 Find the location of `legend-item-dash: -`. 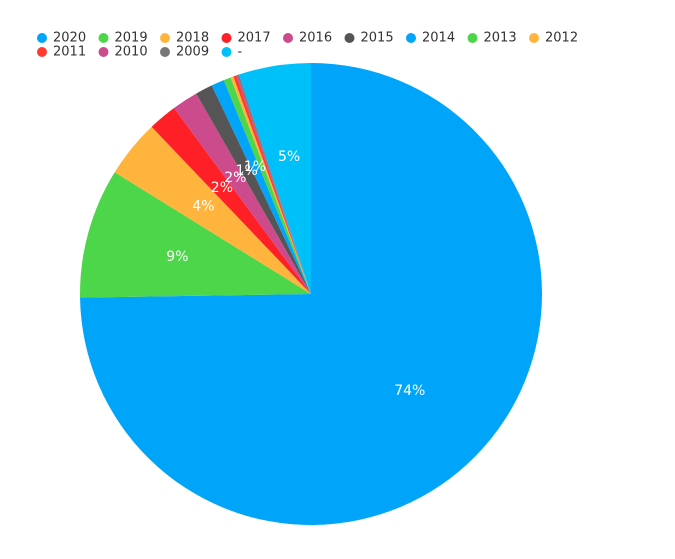

legend-item-dash: - is located at coordinates (232, 52).